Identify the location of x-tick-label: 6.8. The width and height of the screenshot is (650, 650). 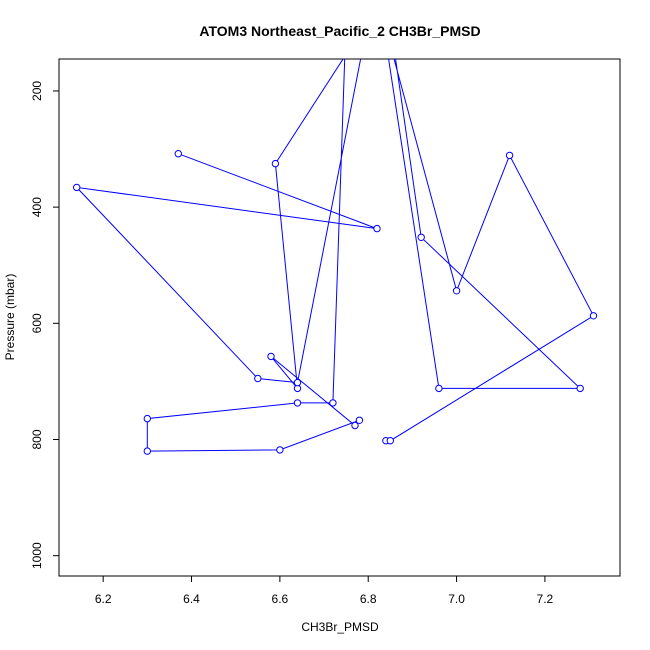
(368, 599).